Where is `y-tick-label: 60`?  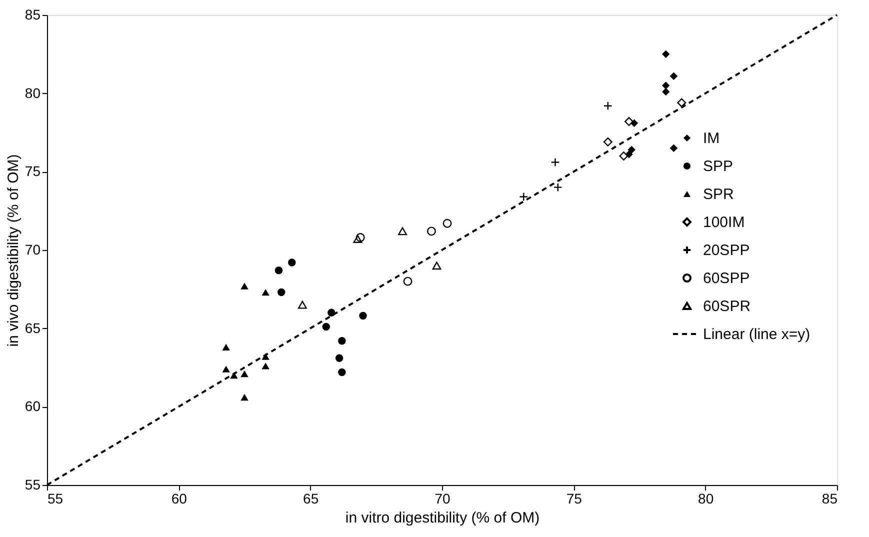
y-tick-label: 60 is located at coordinates (32, 406).